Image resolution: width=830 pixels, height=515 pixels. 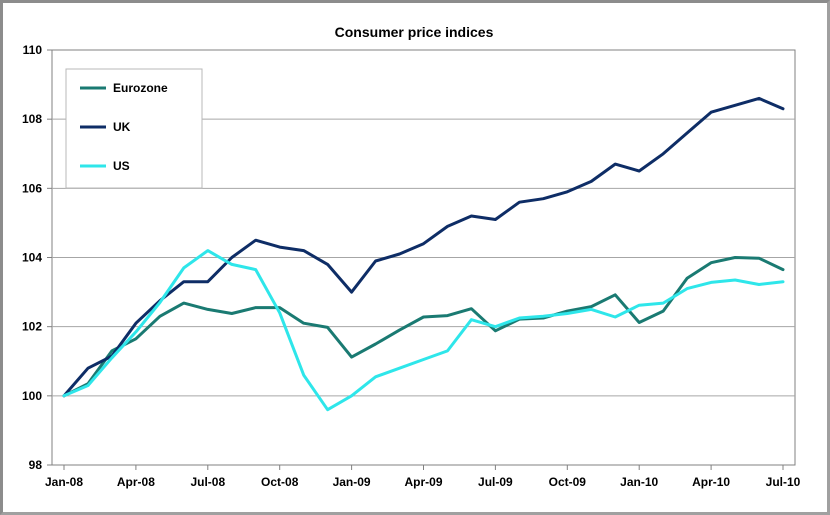 I want to click on x-tick-label: Jan-08, so click(x=64, y=482).